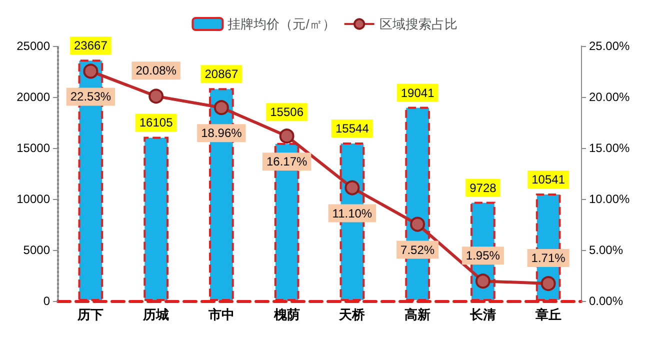  What do you see at coordinates (418, 24) in the screenshot?
I see `legend-label: 区域搜索占比` at bounding box center [418, 24].